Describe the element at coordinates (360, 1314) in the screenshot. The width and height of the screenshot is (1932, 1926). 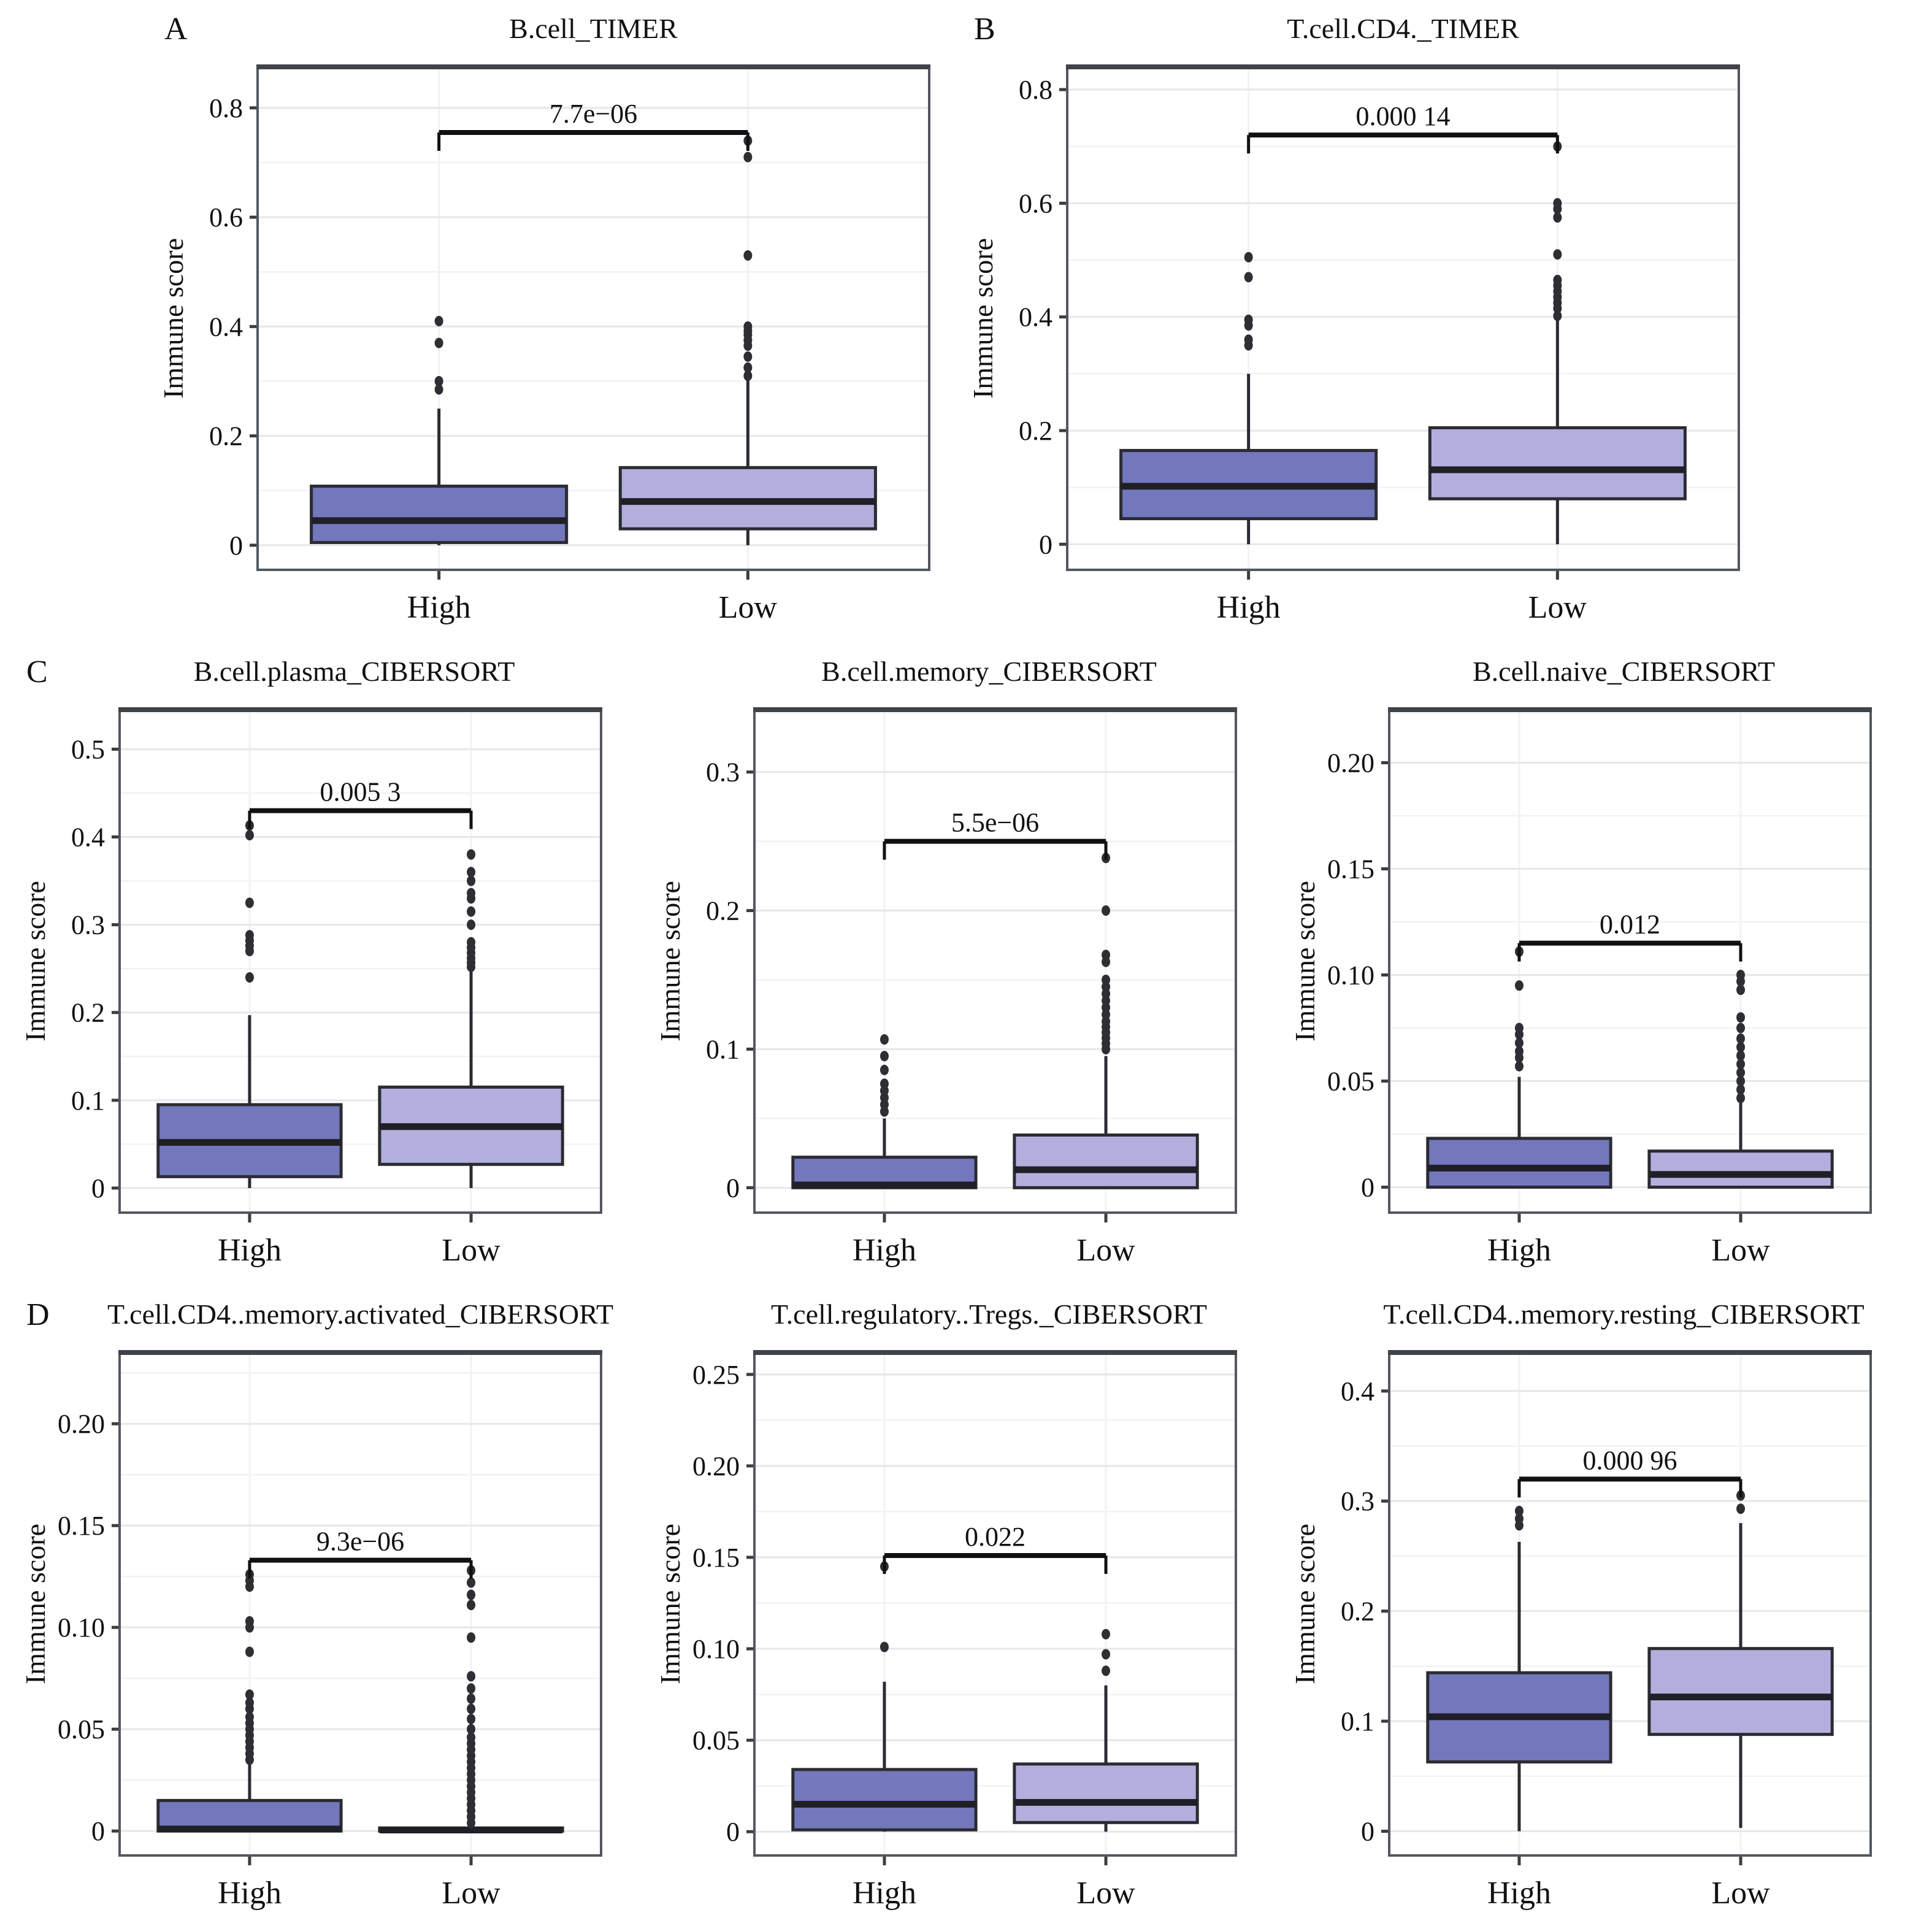
I see `panel-title: T.cell.CD4..memory.activated_CIBERSORT` at that location.